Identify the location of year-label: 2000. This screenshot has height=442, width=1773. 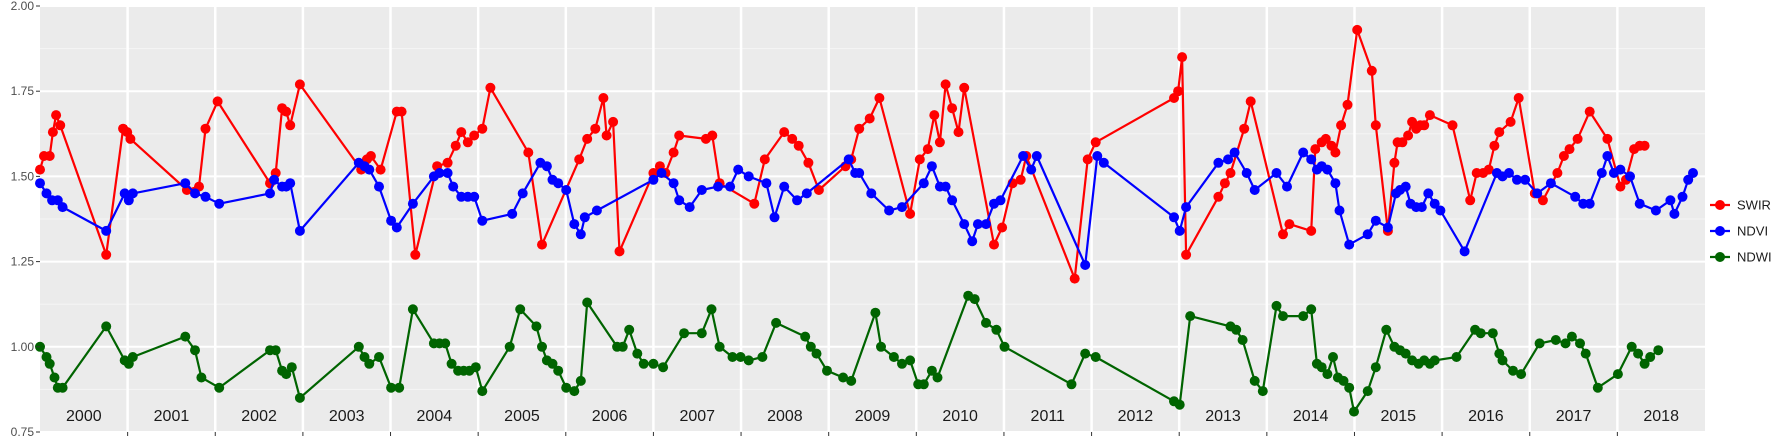
(84, 416).